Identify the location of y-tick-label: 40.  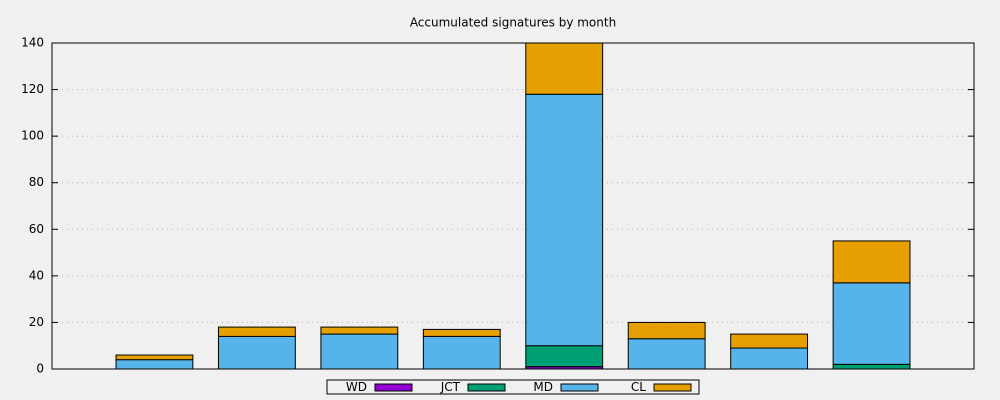
(36, 275).